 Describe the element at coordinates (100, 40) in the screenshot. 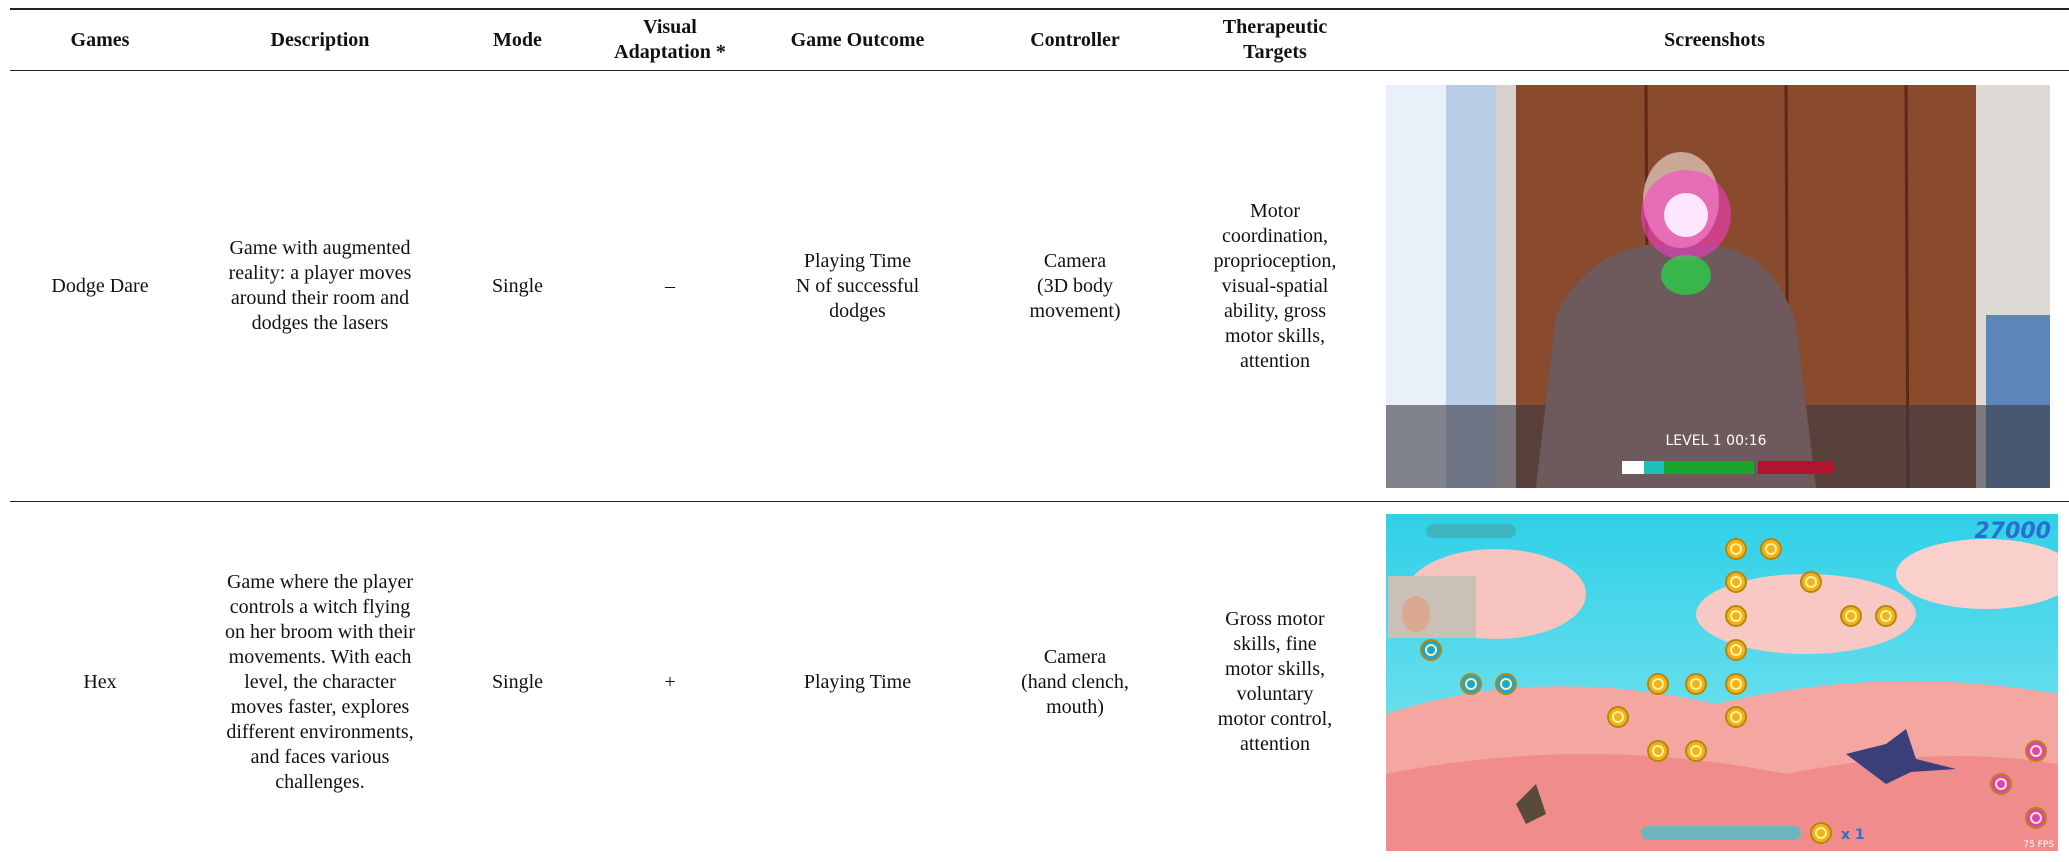

I see `column-header: Games` at that location.